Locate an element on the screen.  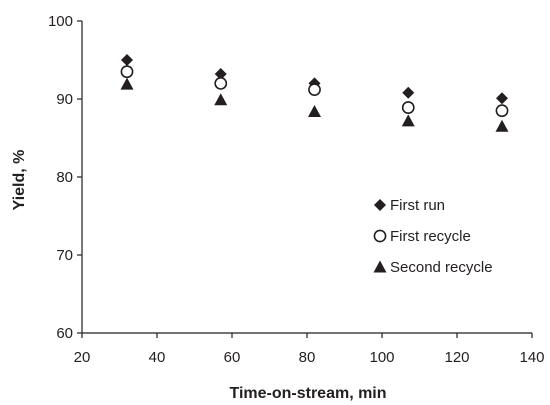
x-axis-ticks: 20 40 60 80 100 120 140 is located at coordinates (309, 349).